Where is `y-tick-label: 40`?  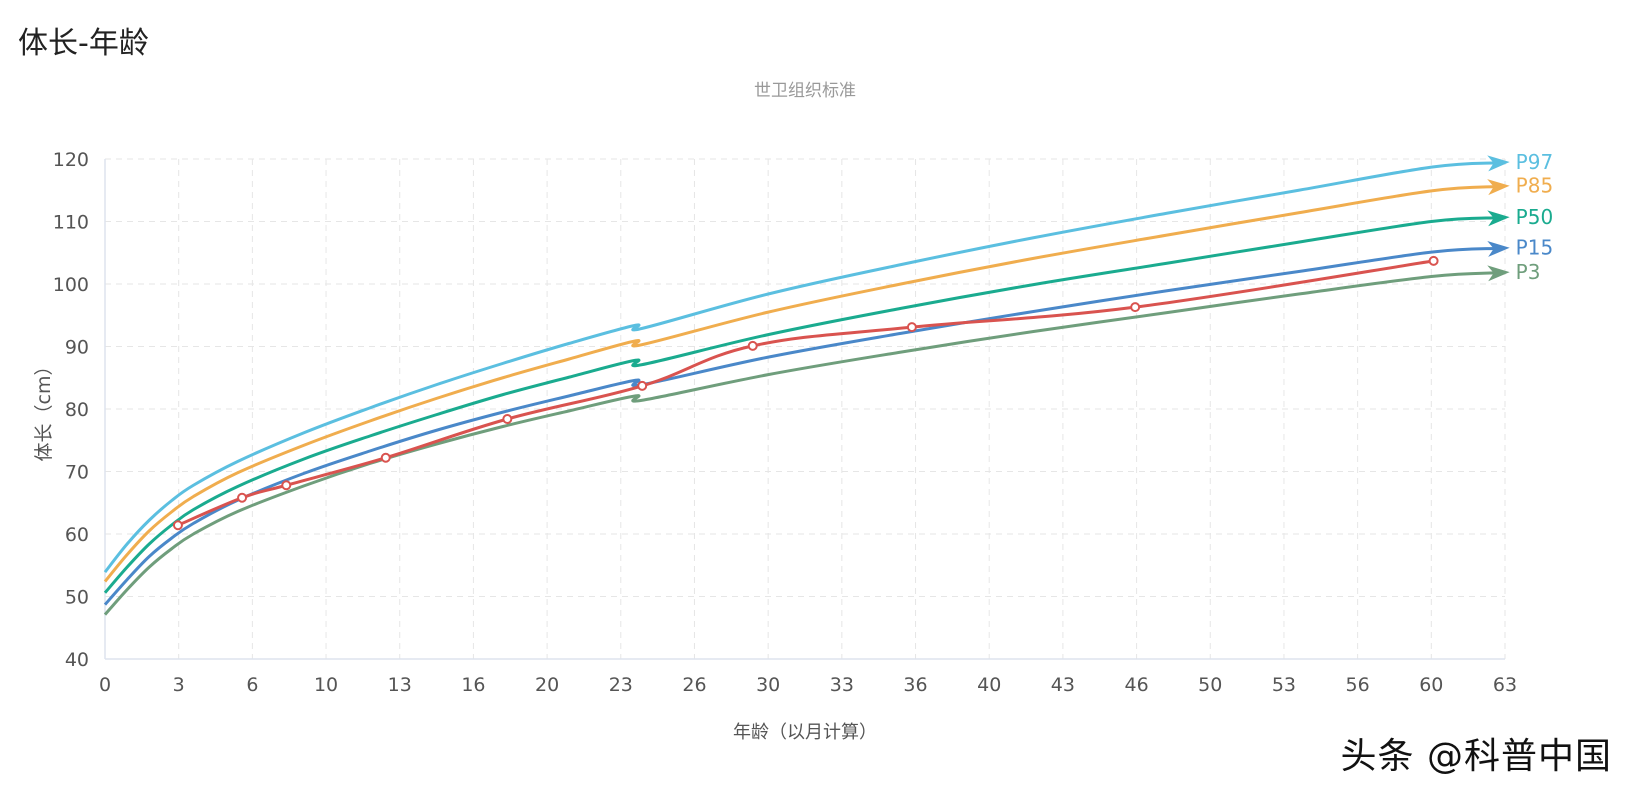
y-tick-label: 40 is located at coordinates (77, 660).